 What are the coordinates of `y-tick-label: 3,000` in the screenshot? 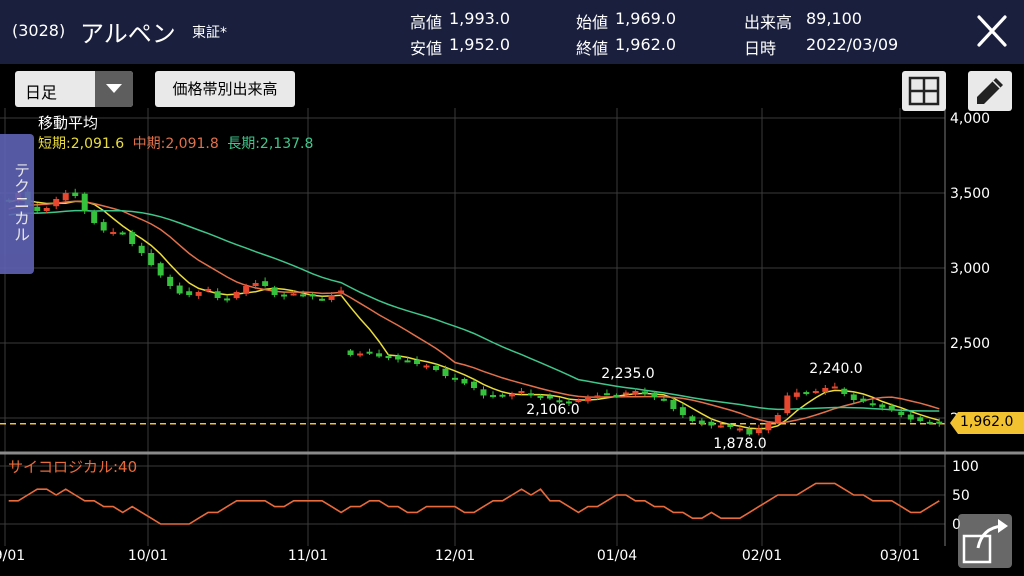 It's located at (970, 269).